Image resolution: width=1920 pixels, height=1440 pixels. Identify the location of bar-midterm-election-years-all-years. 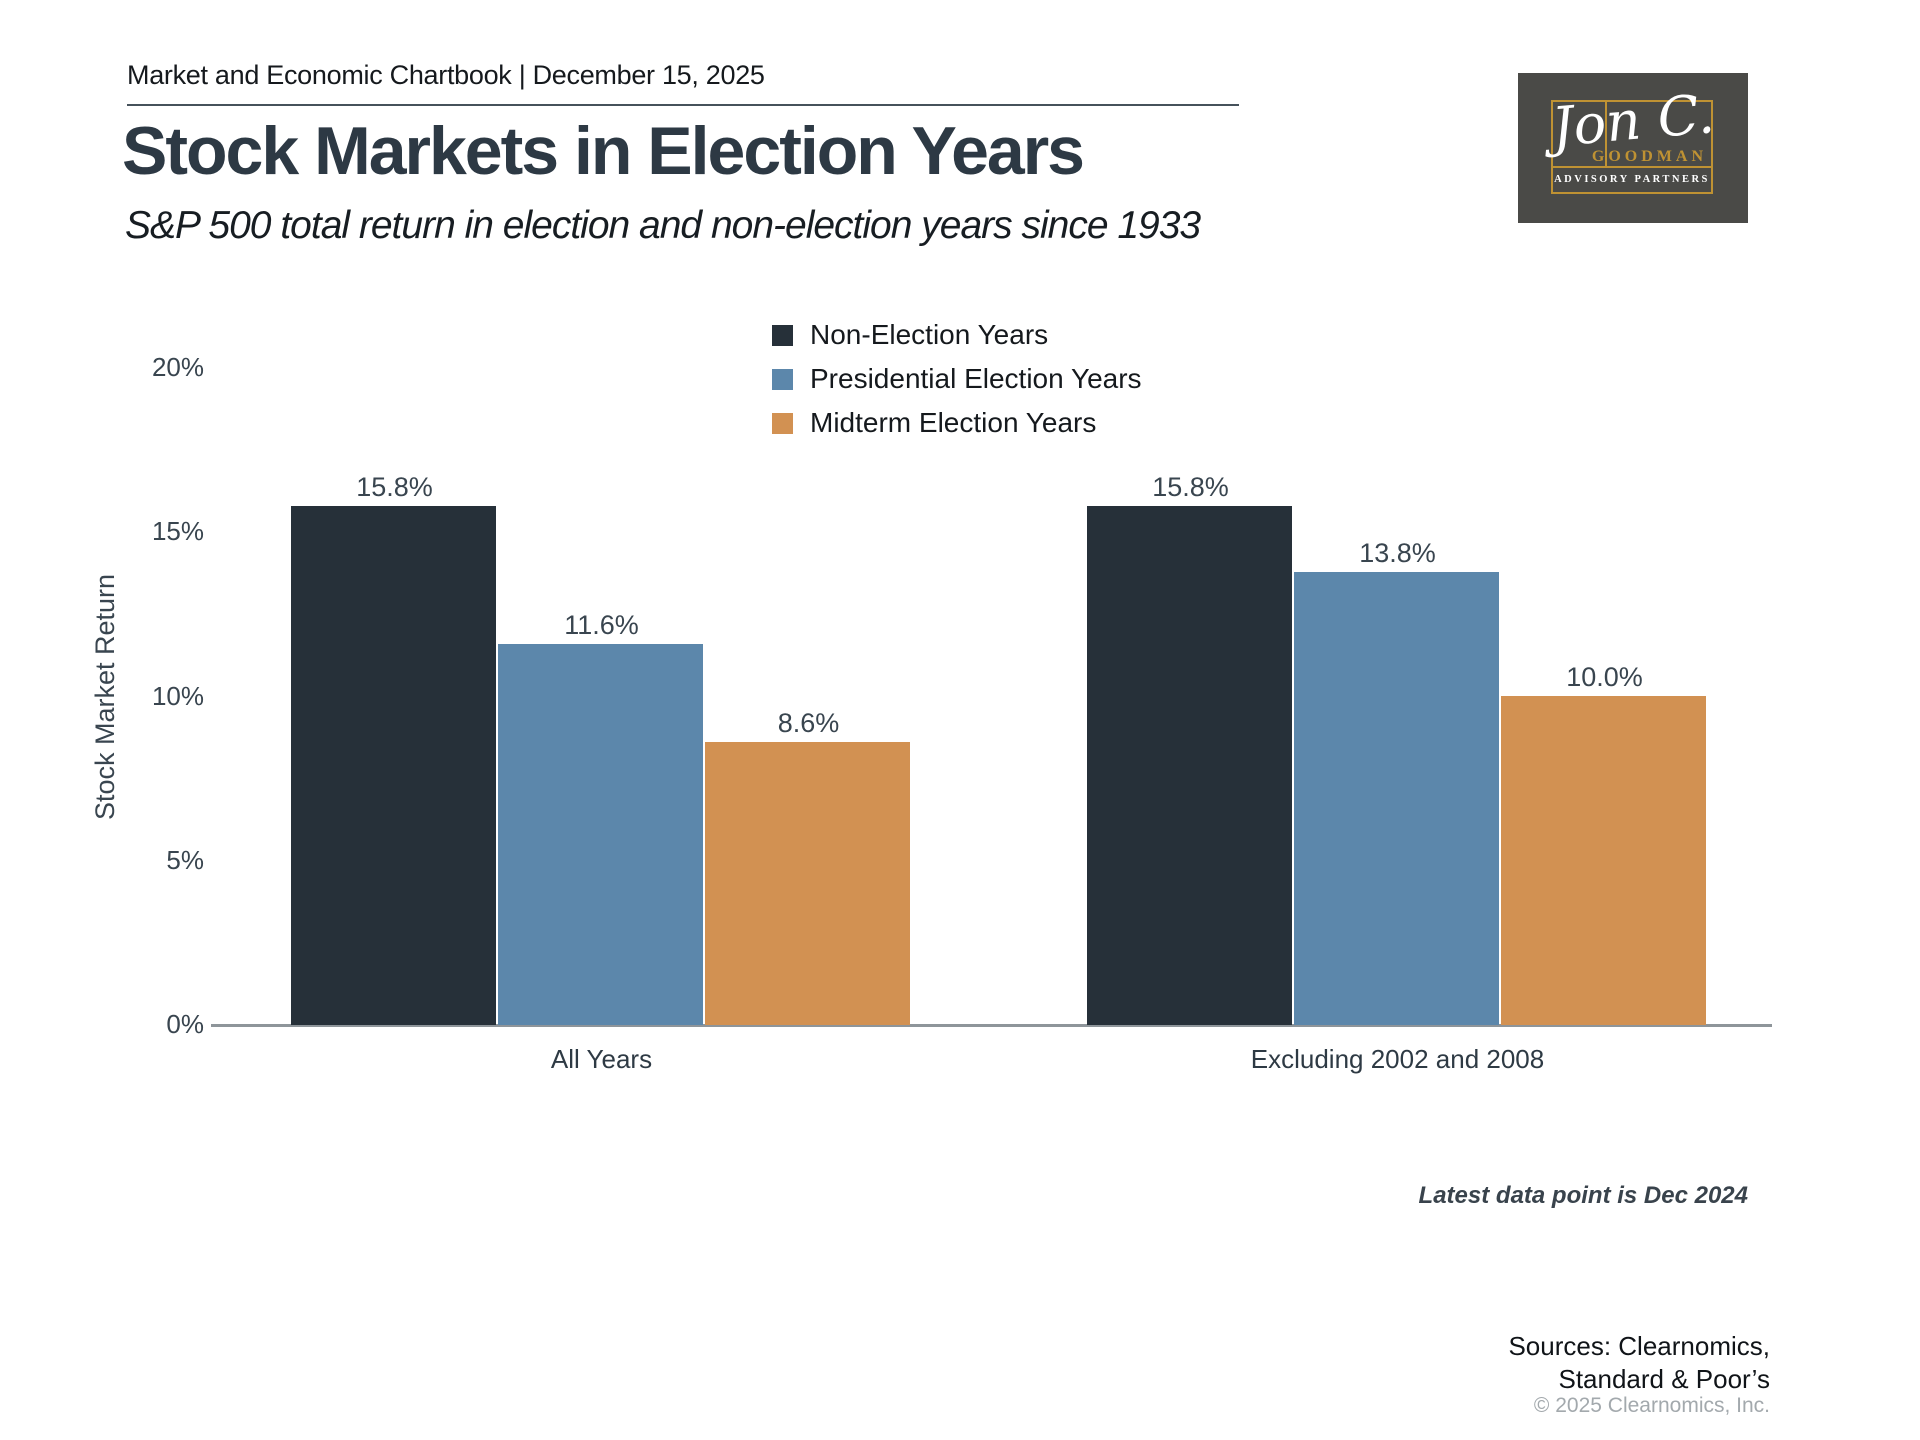
(807, 883).